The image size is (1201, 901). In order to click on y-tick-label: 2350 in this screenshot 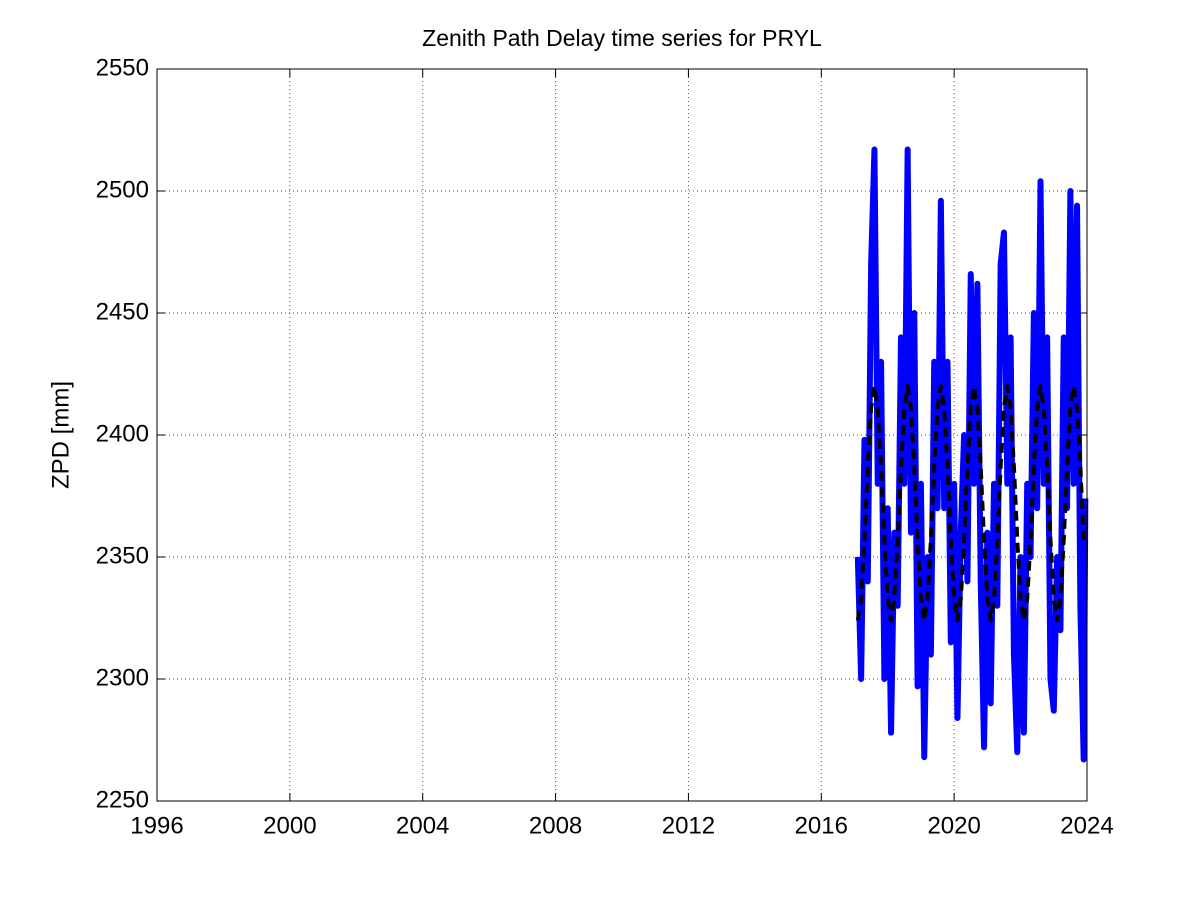, I will do `click(122, 555)`.